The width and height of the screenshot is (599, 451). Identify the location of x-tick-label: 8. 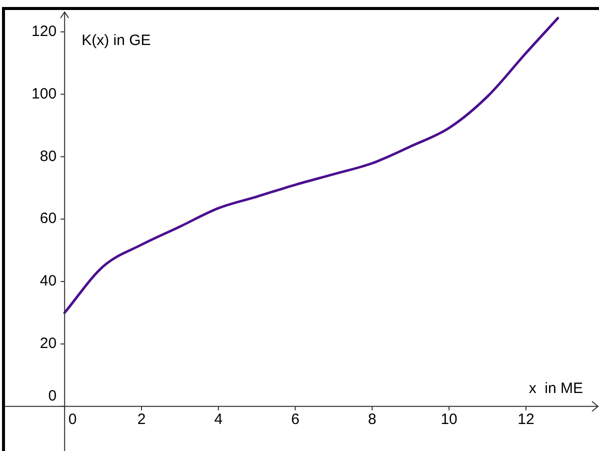
(372, 419).